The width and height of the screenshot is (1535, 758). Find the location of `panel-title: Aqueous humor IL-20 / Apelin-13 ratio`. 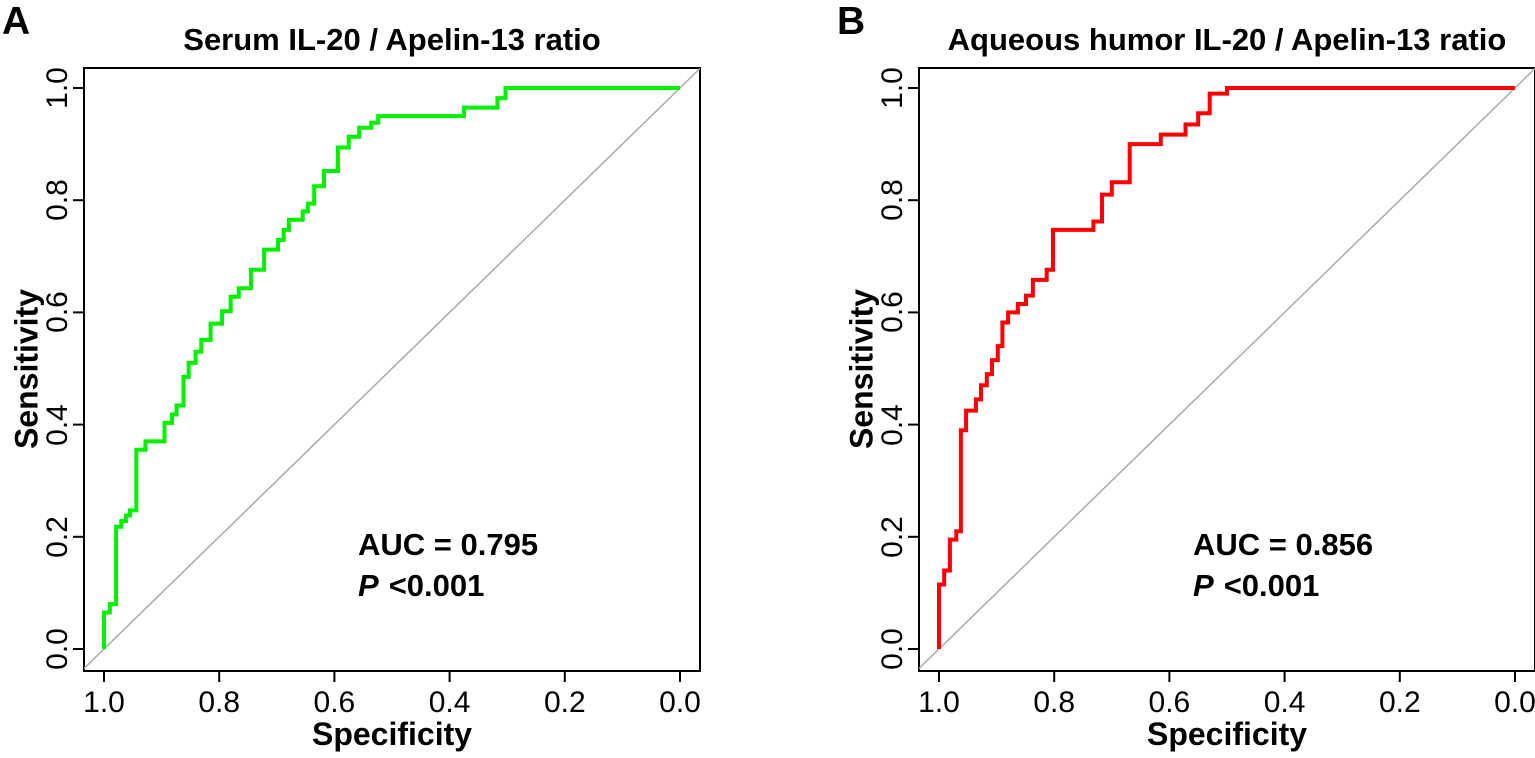

panel-title: Aqueous humor IL-20 / Apelin-13 ratio is located at coordinates (1227, 39).